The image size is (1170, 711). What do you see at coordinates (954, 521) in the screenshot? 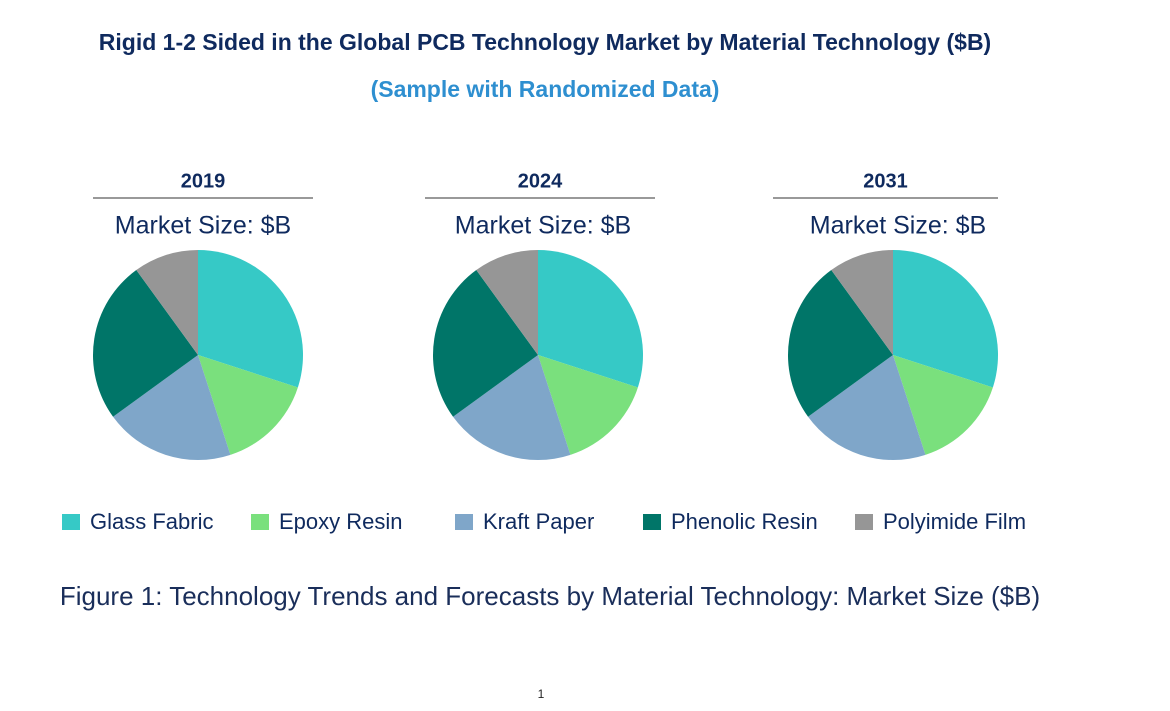
I see `legend-label: Polyimide Film` at bounding box center [954, 521].